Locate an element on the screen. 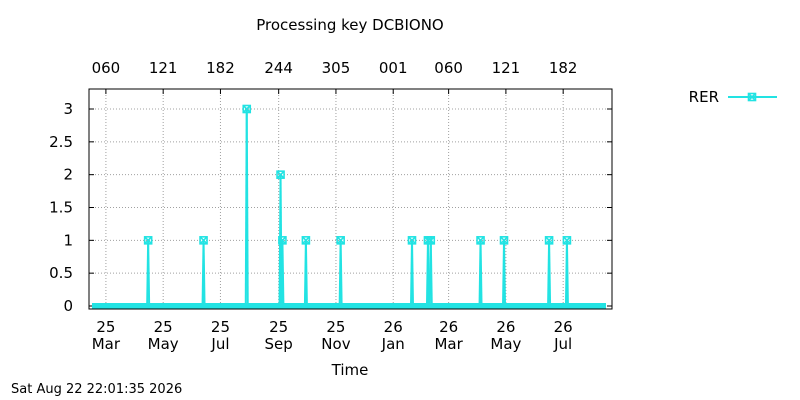 This screenshot has width=800, height=400. x2-tick-label: 305 is located at coordinates (336, 68).